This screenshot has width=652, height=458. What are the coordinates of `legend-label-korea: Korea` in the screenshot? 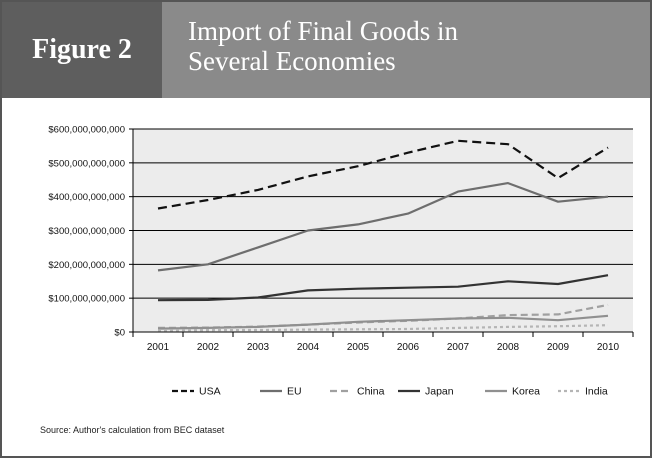 It's located at (526, 392).